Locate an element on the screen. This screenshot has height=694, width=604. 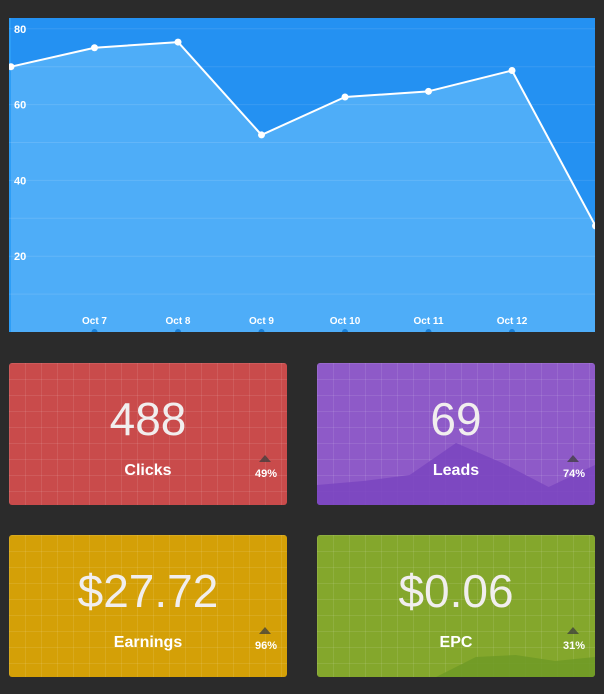
y-tick-label: 40 is located at coordinates (20, 181).